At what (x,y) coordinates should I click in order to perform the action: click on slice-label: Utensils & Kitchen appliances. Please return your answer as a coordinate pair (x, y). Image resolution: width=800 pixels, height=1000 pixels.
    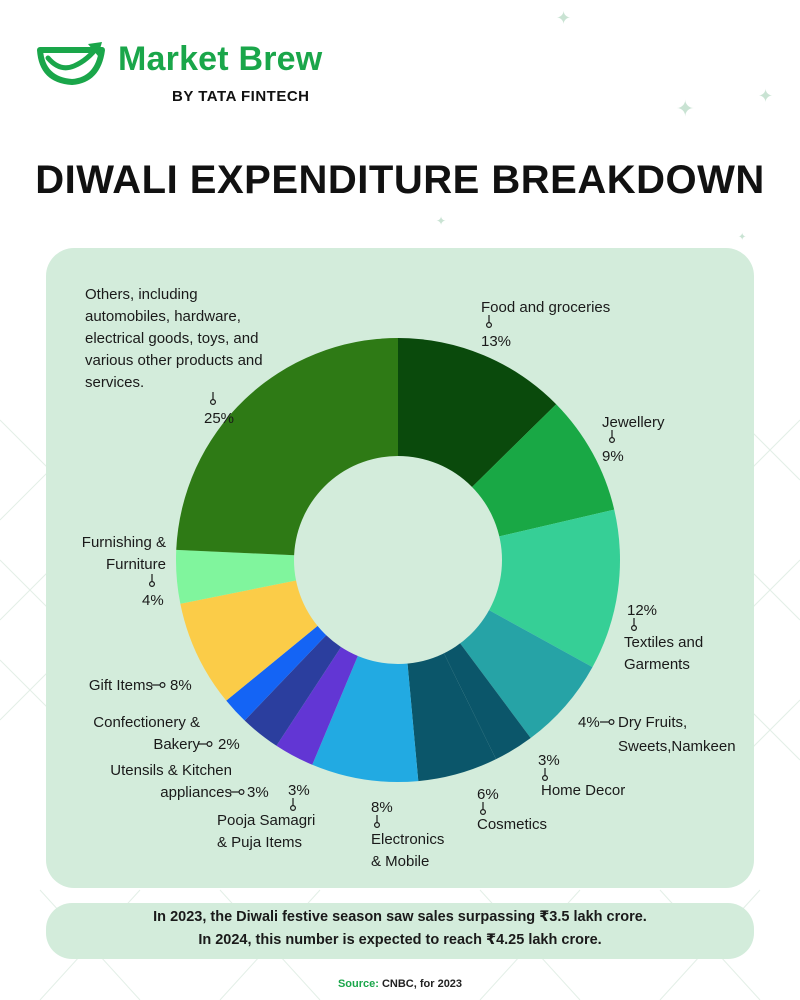
    Looking at the image, I should click on (171, 781).